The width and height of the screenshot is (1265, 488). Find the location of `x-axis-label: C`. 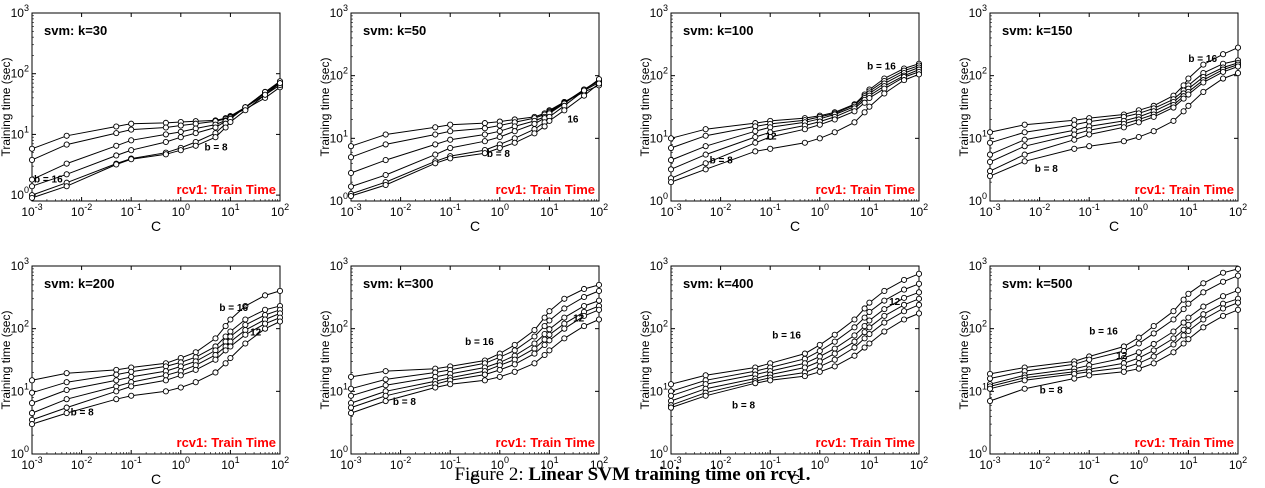

x-axis-label: C is located at coordinates (156, 226).